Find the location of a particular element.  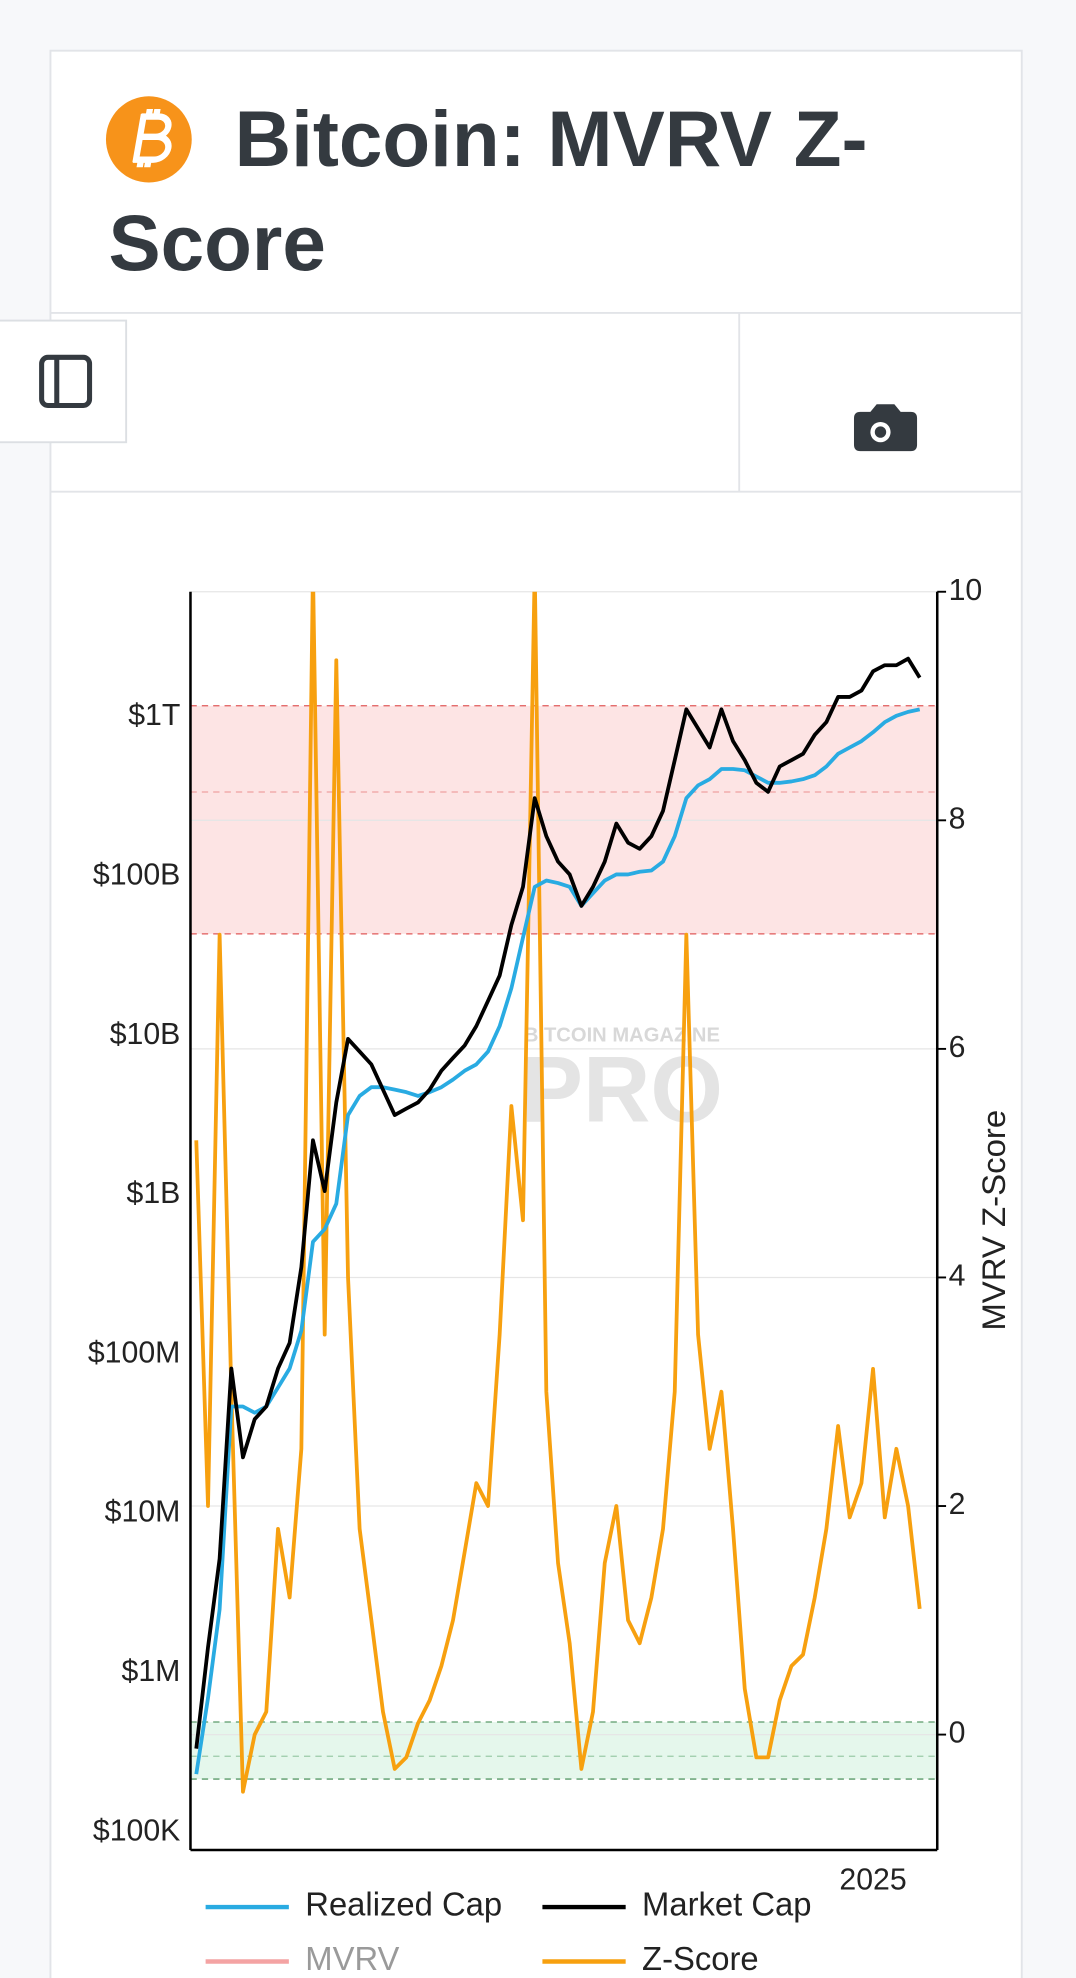

title-box: Bitcoin: MVRV Z-Score is located at coordinates (488, 192).